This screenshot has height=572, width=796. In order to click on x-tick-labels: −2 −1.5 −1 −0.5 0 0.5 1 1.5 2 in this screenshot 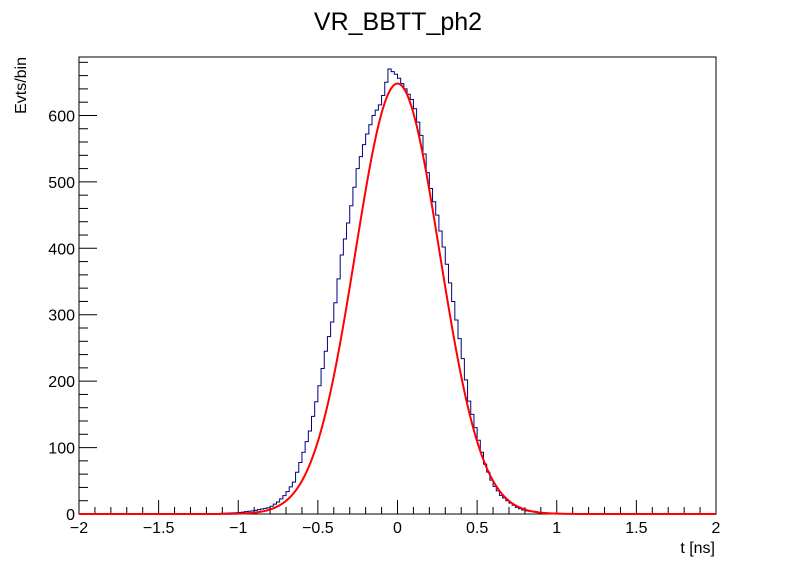, I will do `click(395, 528)`.